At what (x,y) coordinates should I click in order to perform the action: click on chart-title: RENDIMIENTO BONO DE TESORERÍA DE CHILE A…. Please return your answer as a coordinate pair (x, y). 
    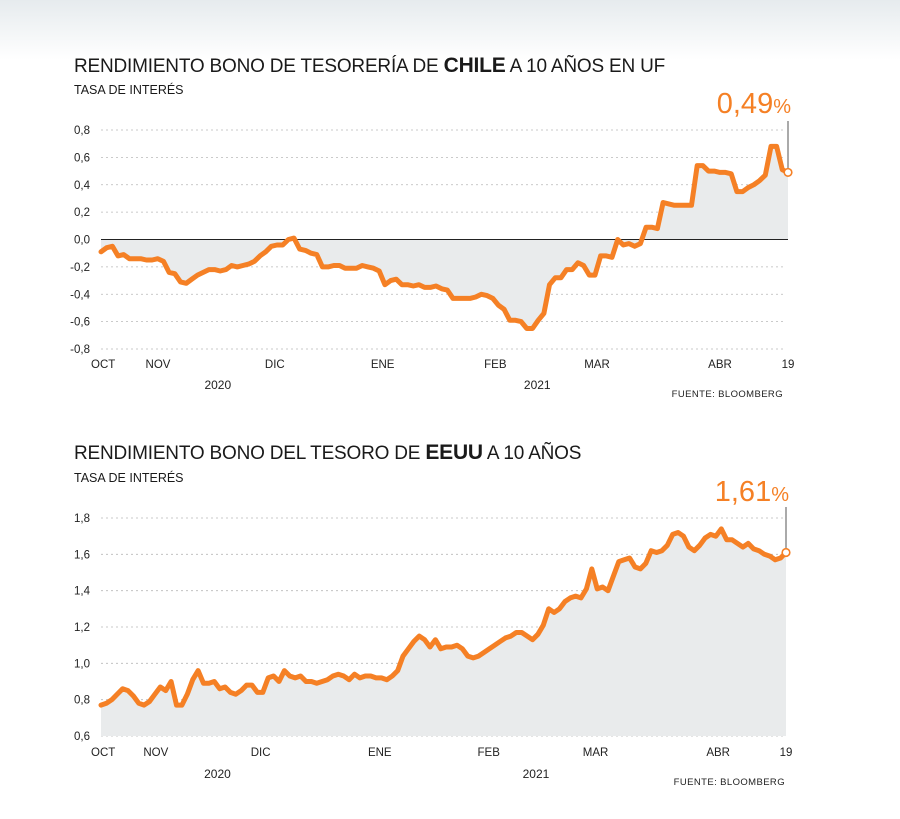
    Looking at the image, I should click on (369, 65).